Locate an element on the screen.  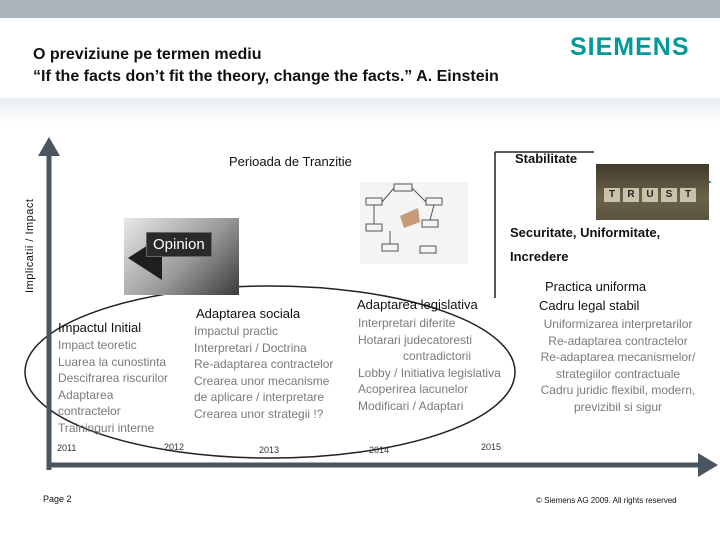
col3-item: Acoperirea lacunelor is located at coordinates (413, 389).